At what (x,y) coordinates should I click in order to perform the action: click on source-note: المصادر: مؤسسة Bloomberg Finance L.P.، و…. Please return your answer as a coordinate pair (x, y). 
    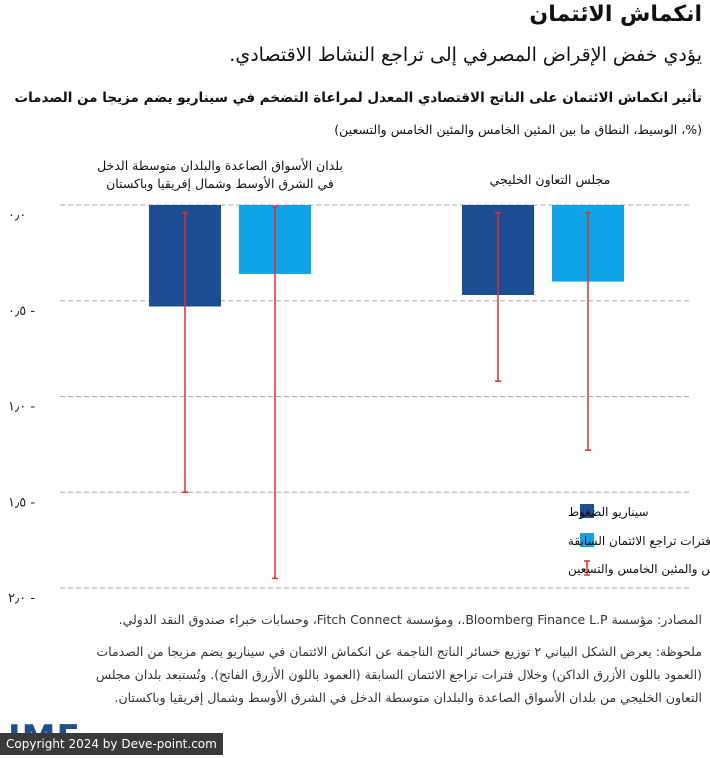
    Looking at the image, I should click on (410, 619).